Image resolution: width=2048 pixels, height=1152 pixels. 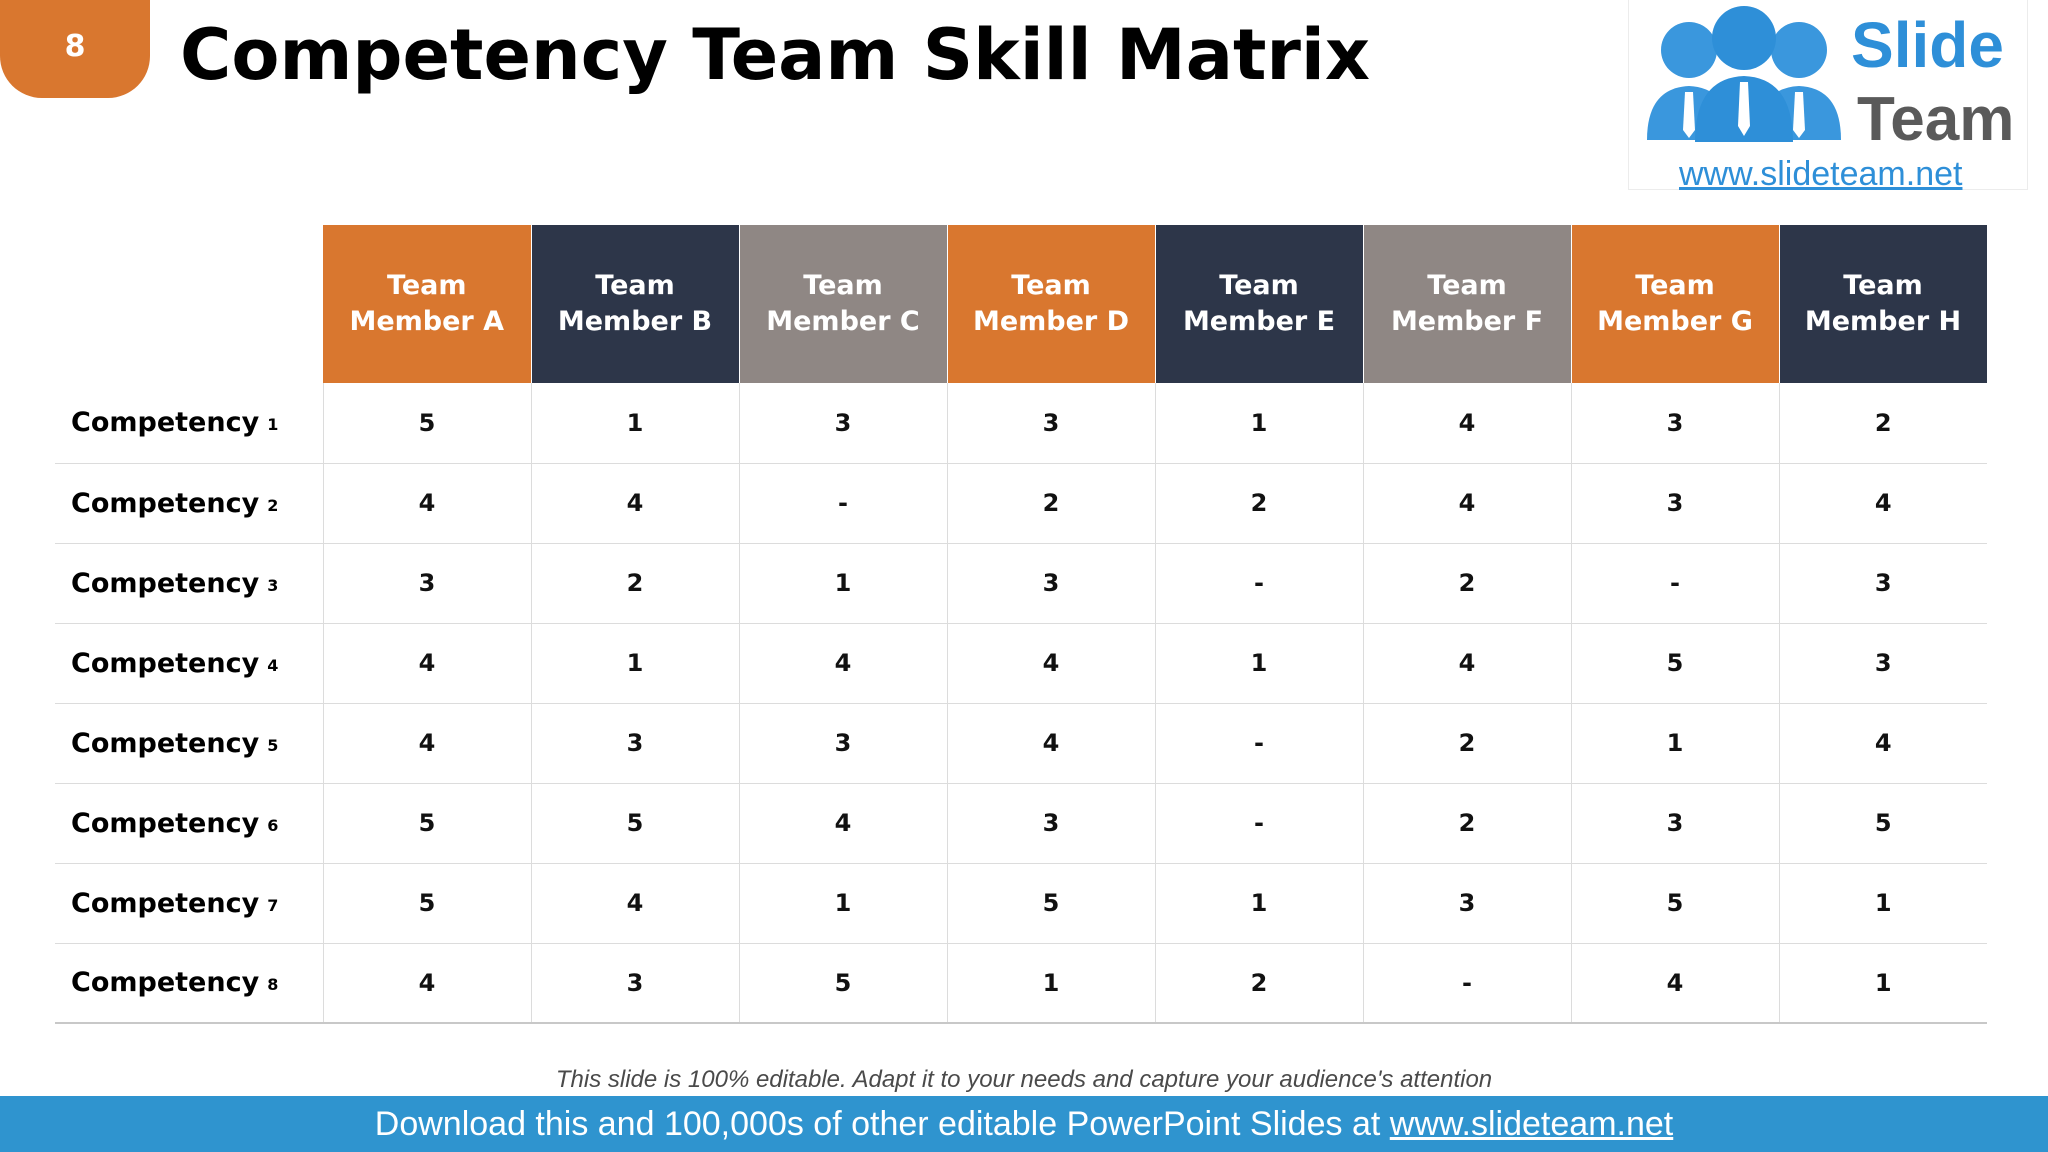 I want to click on header-line2: Member G, so click(x=1675, y=321).